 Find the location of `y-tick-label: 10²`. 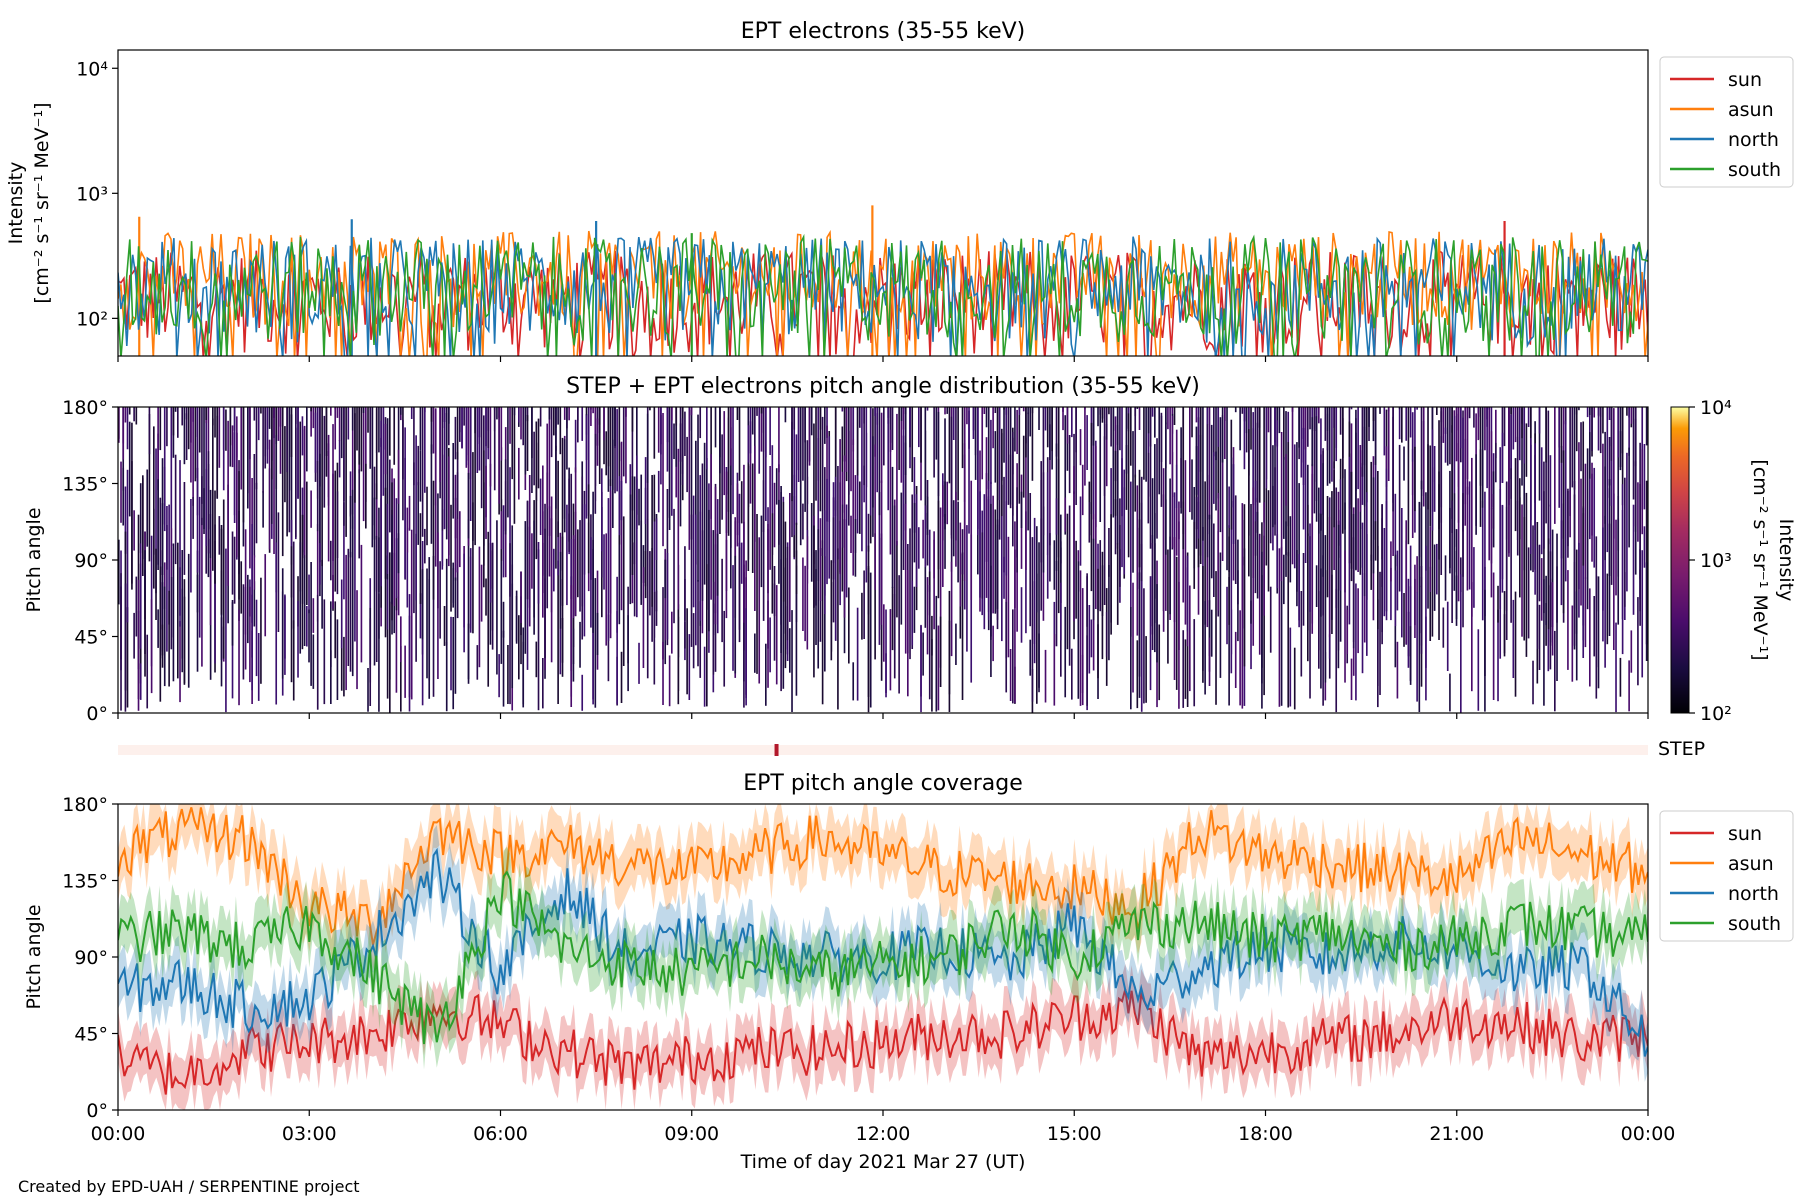

y-tick-label: 10² is located at coordinates (92, 319).